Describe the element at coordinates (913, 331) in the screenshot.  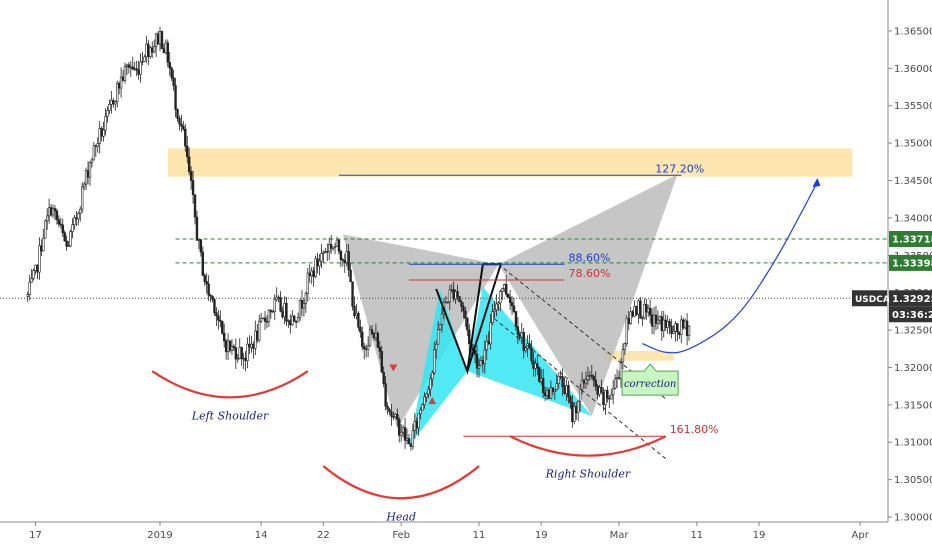
I see `price-tick-label-8: 1.32500` at that location.